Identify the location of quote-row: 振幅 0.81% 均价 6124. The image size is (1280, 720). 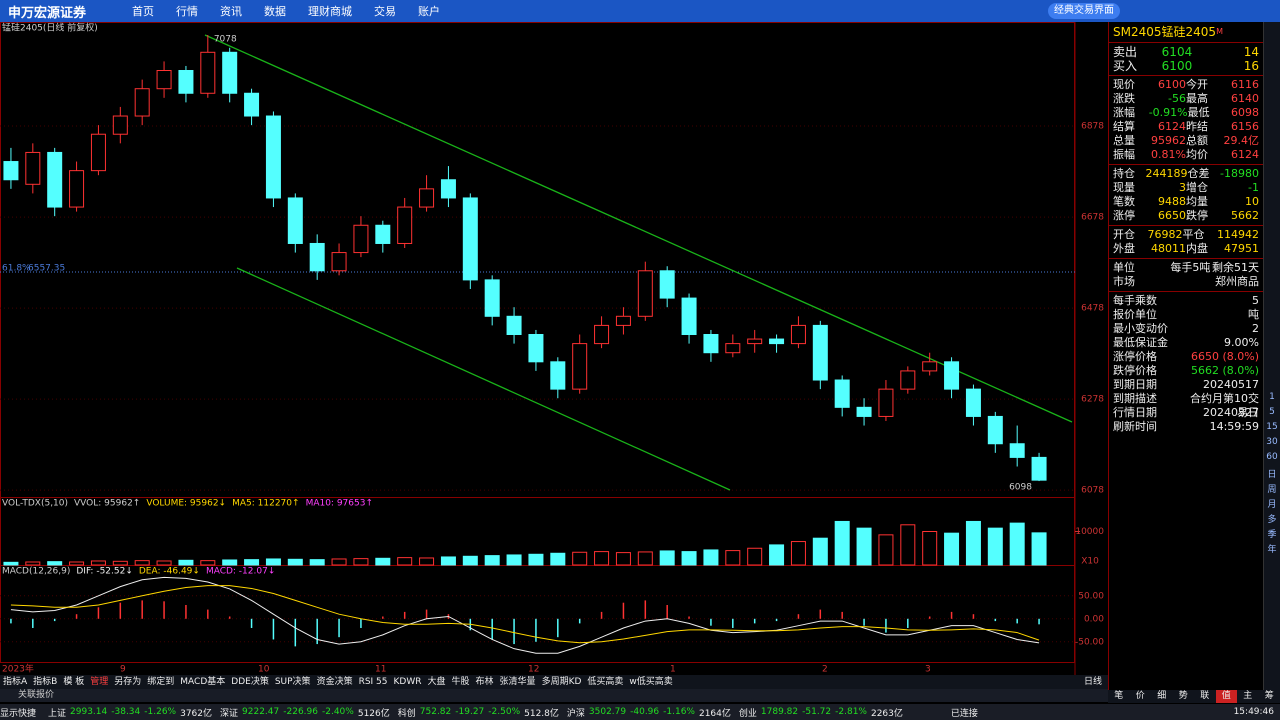
(1186, 155).